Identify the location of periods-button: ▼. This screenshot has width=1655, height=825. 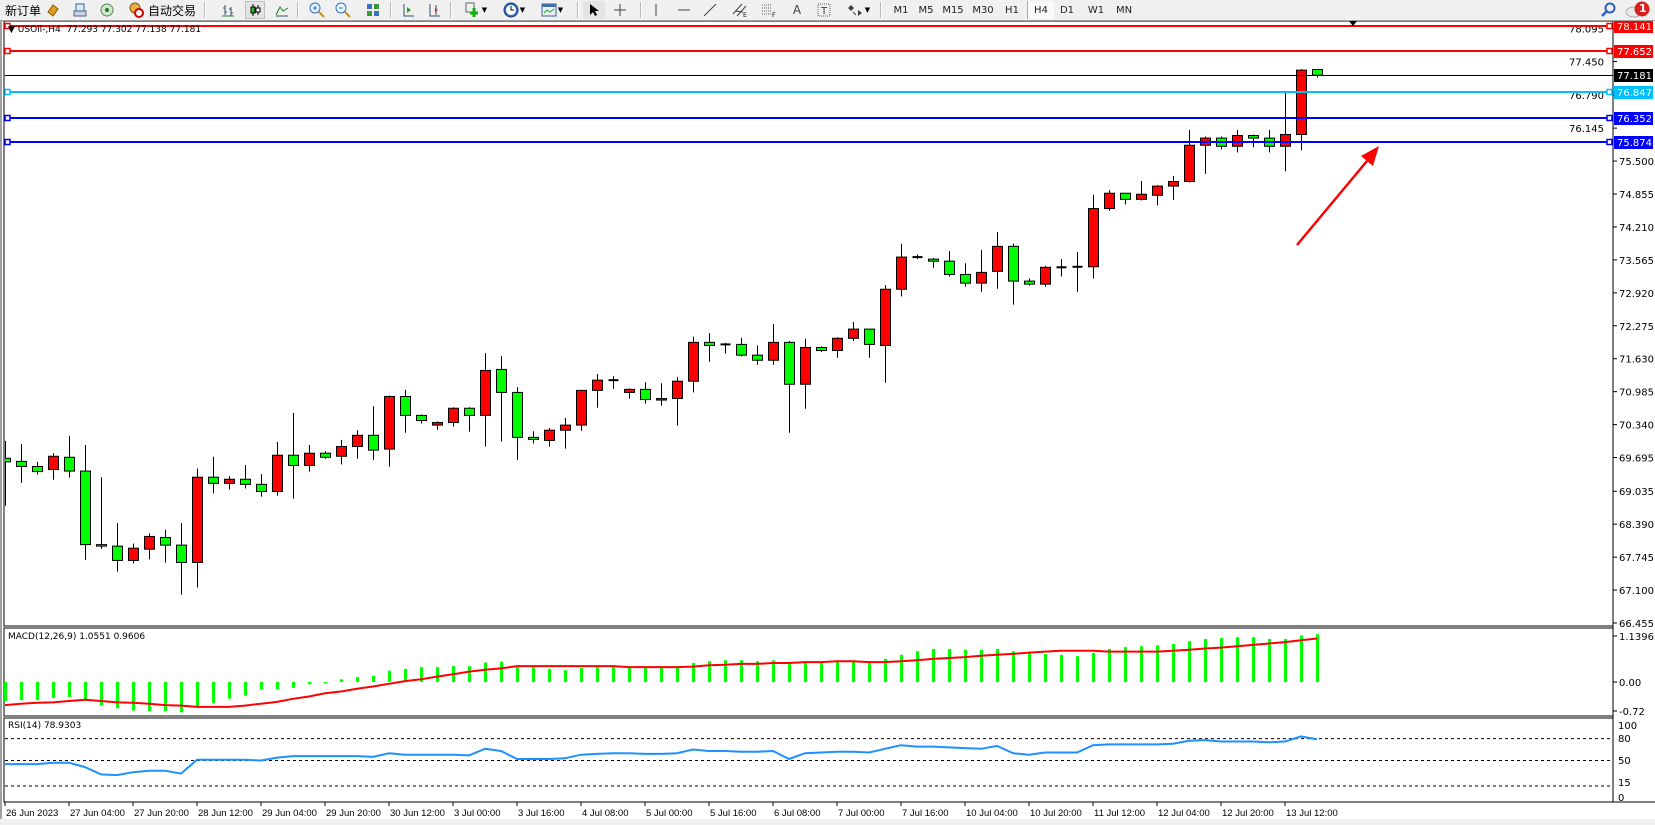
(514, 10).